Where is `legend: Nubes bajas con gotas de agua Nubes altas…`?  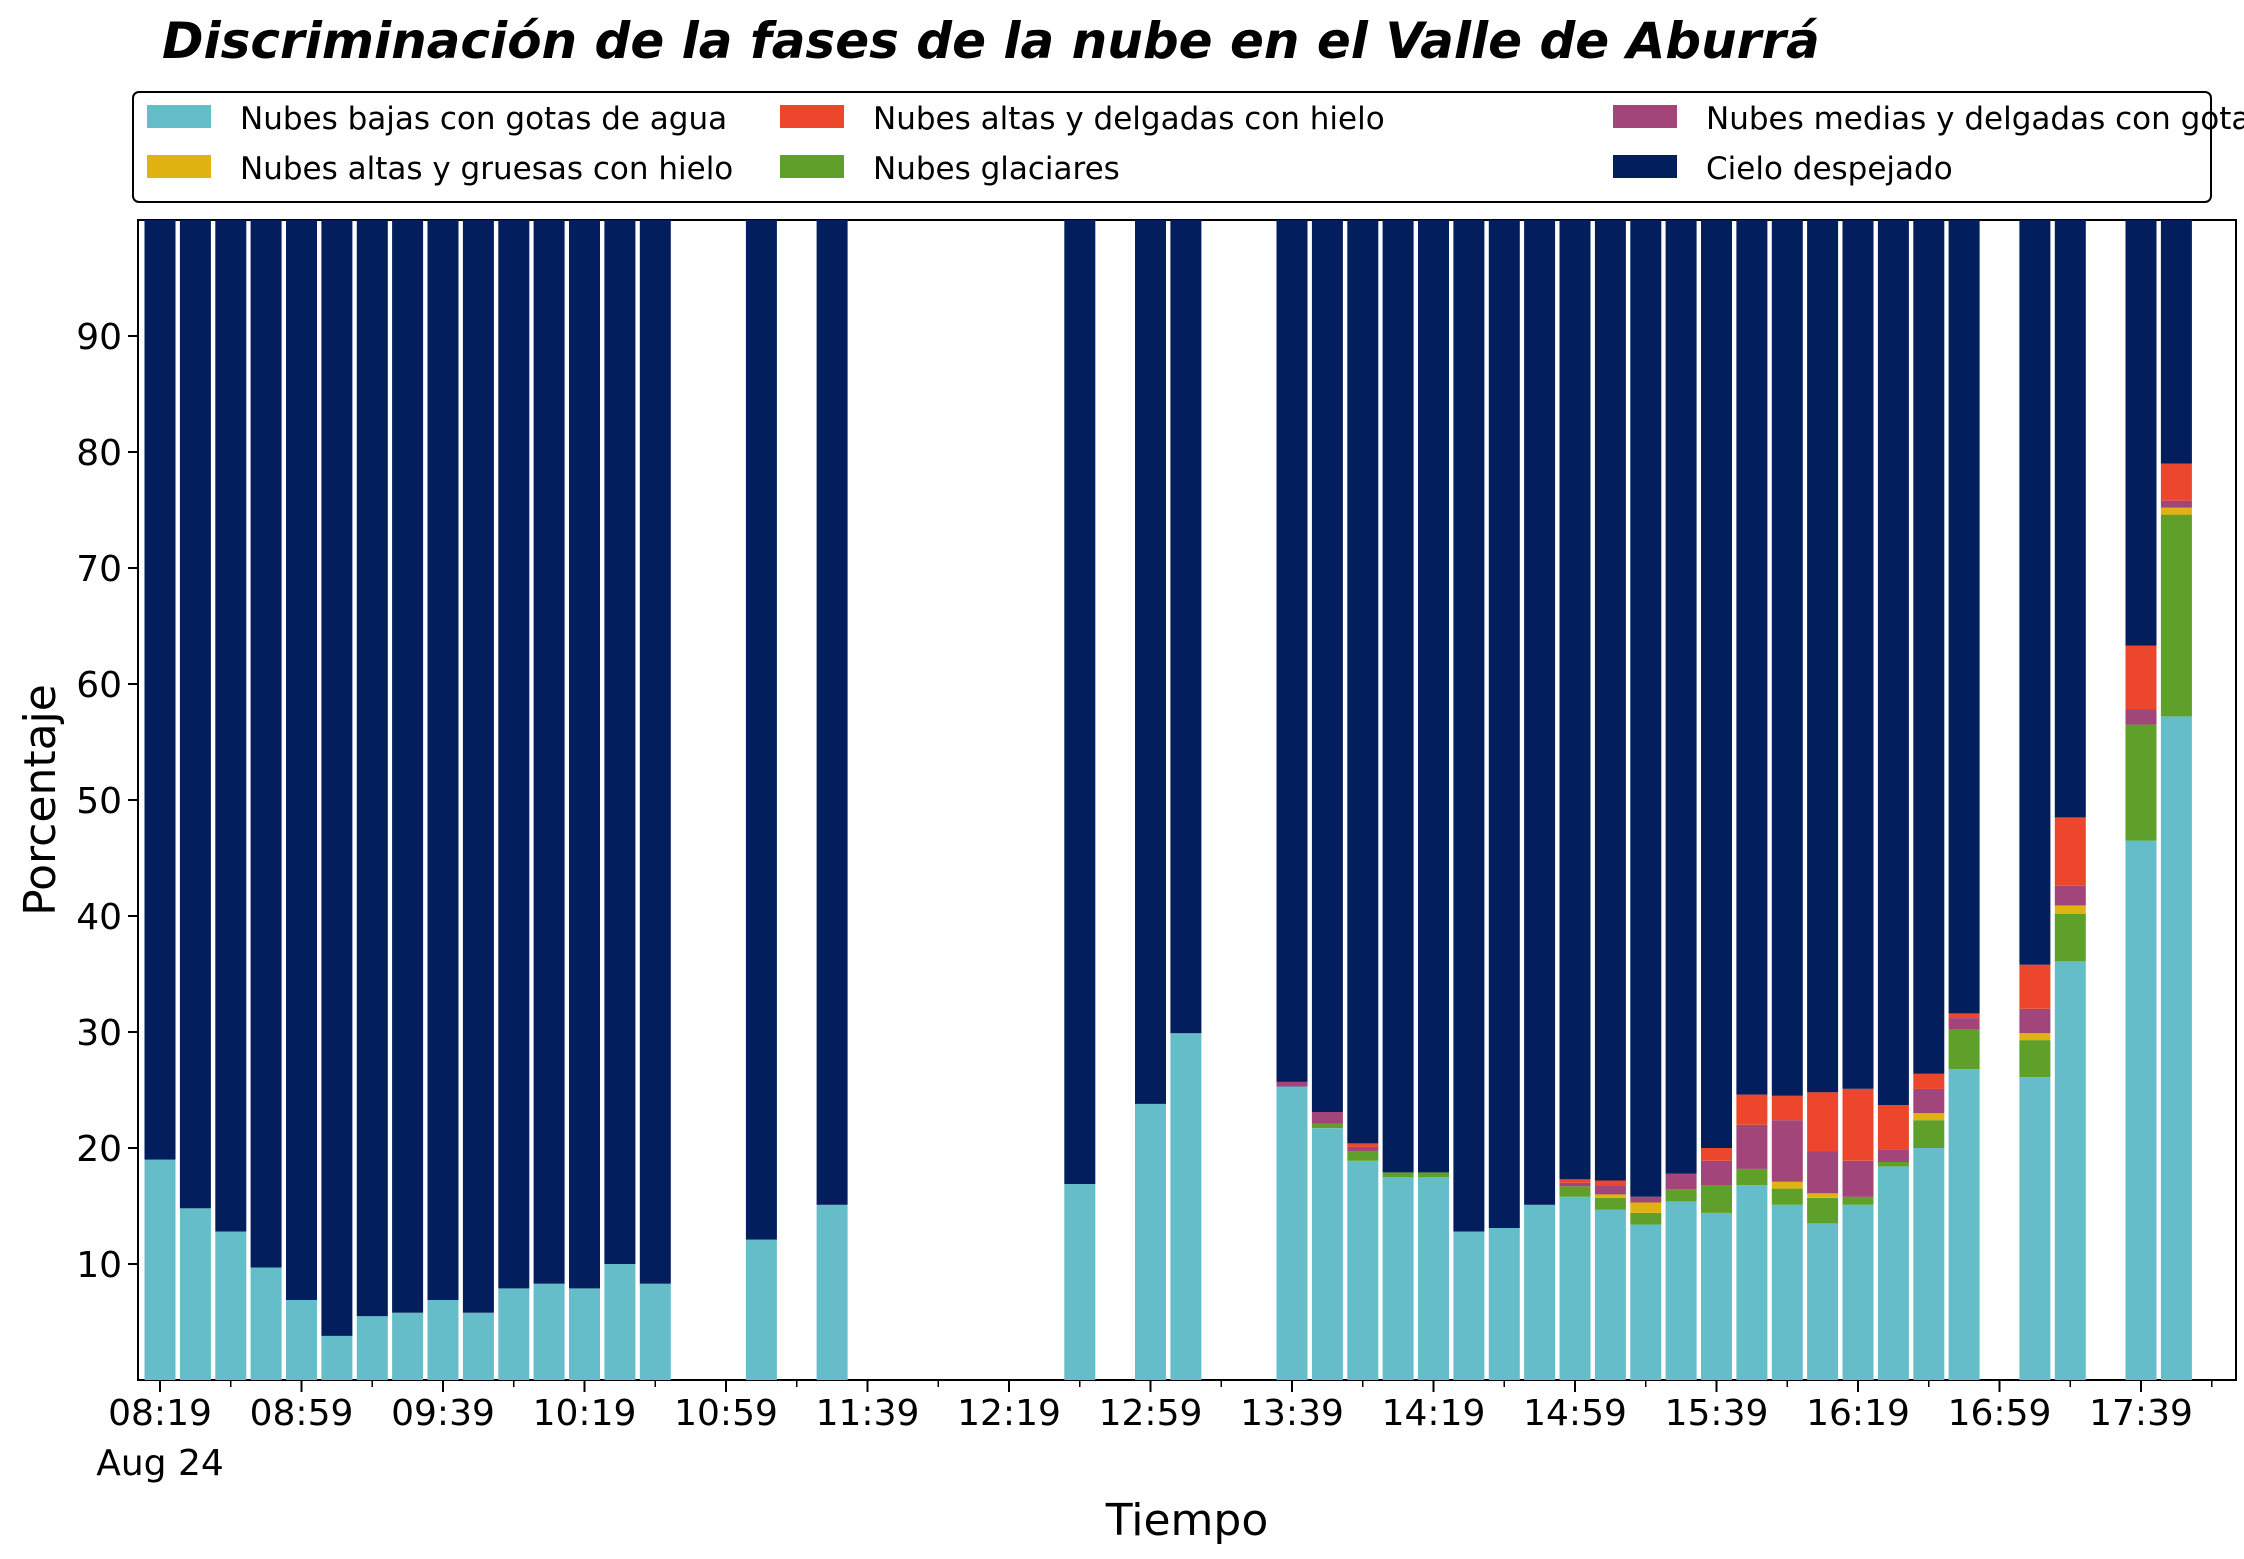 legend: Nubes bajas con gotas de agua Nubes altas… is located at coordinates (1188, 147).